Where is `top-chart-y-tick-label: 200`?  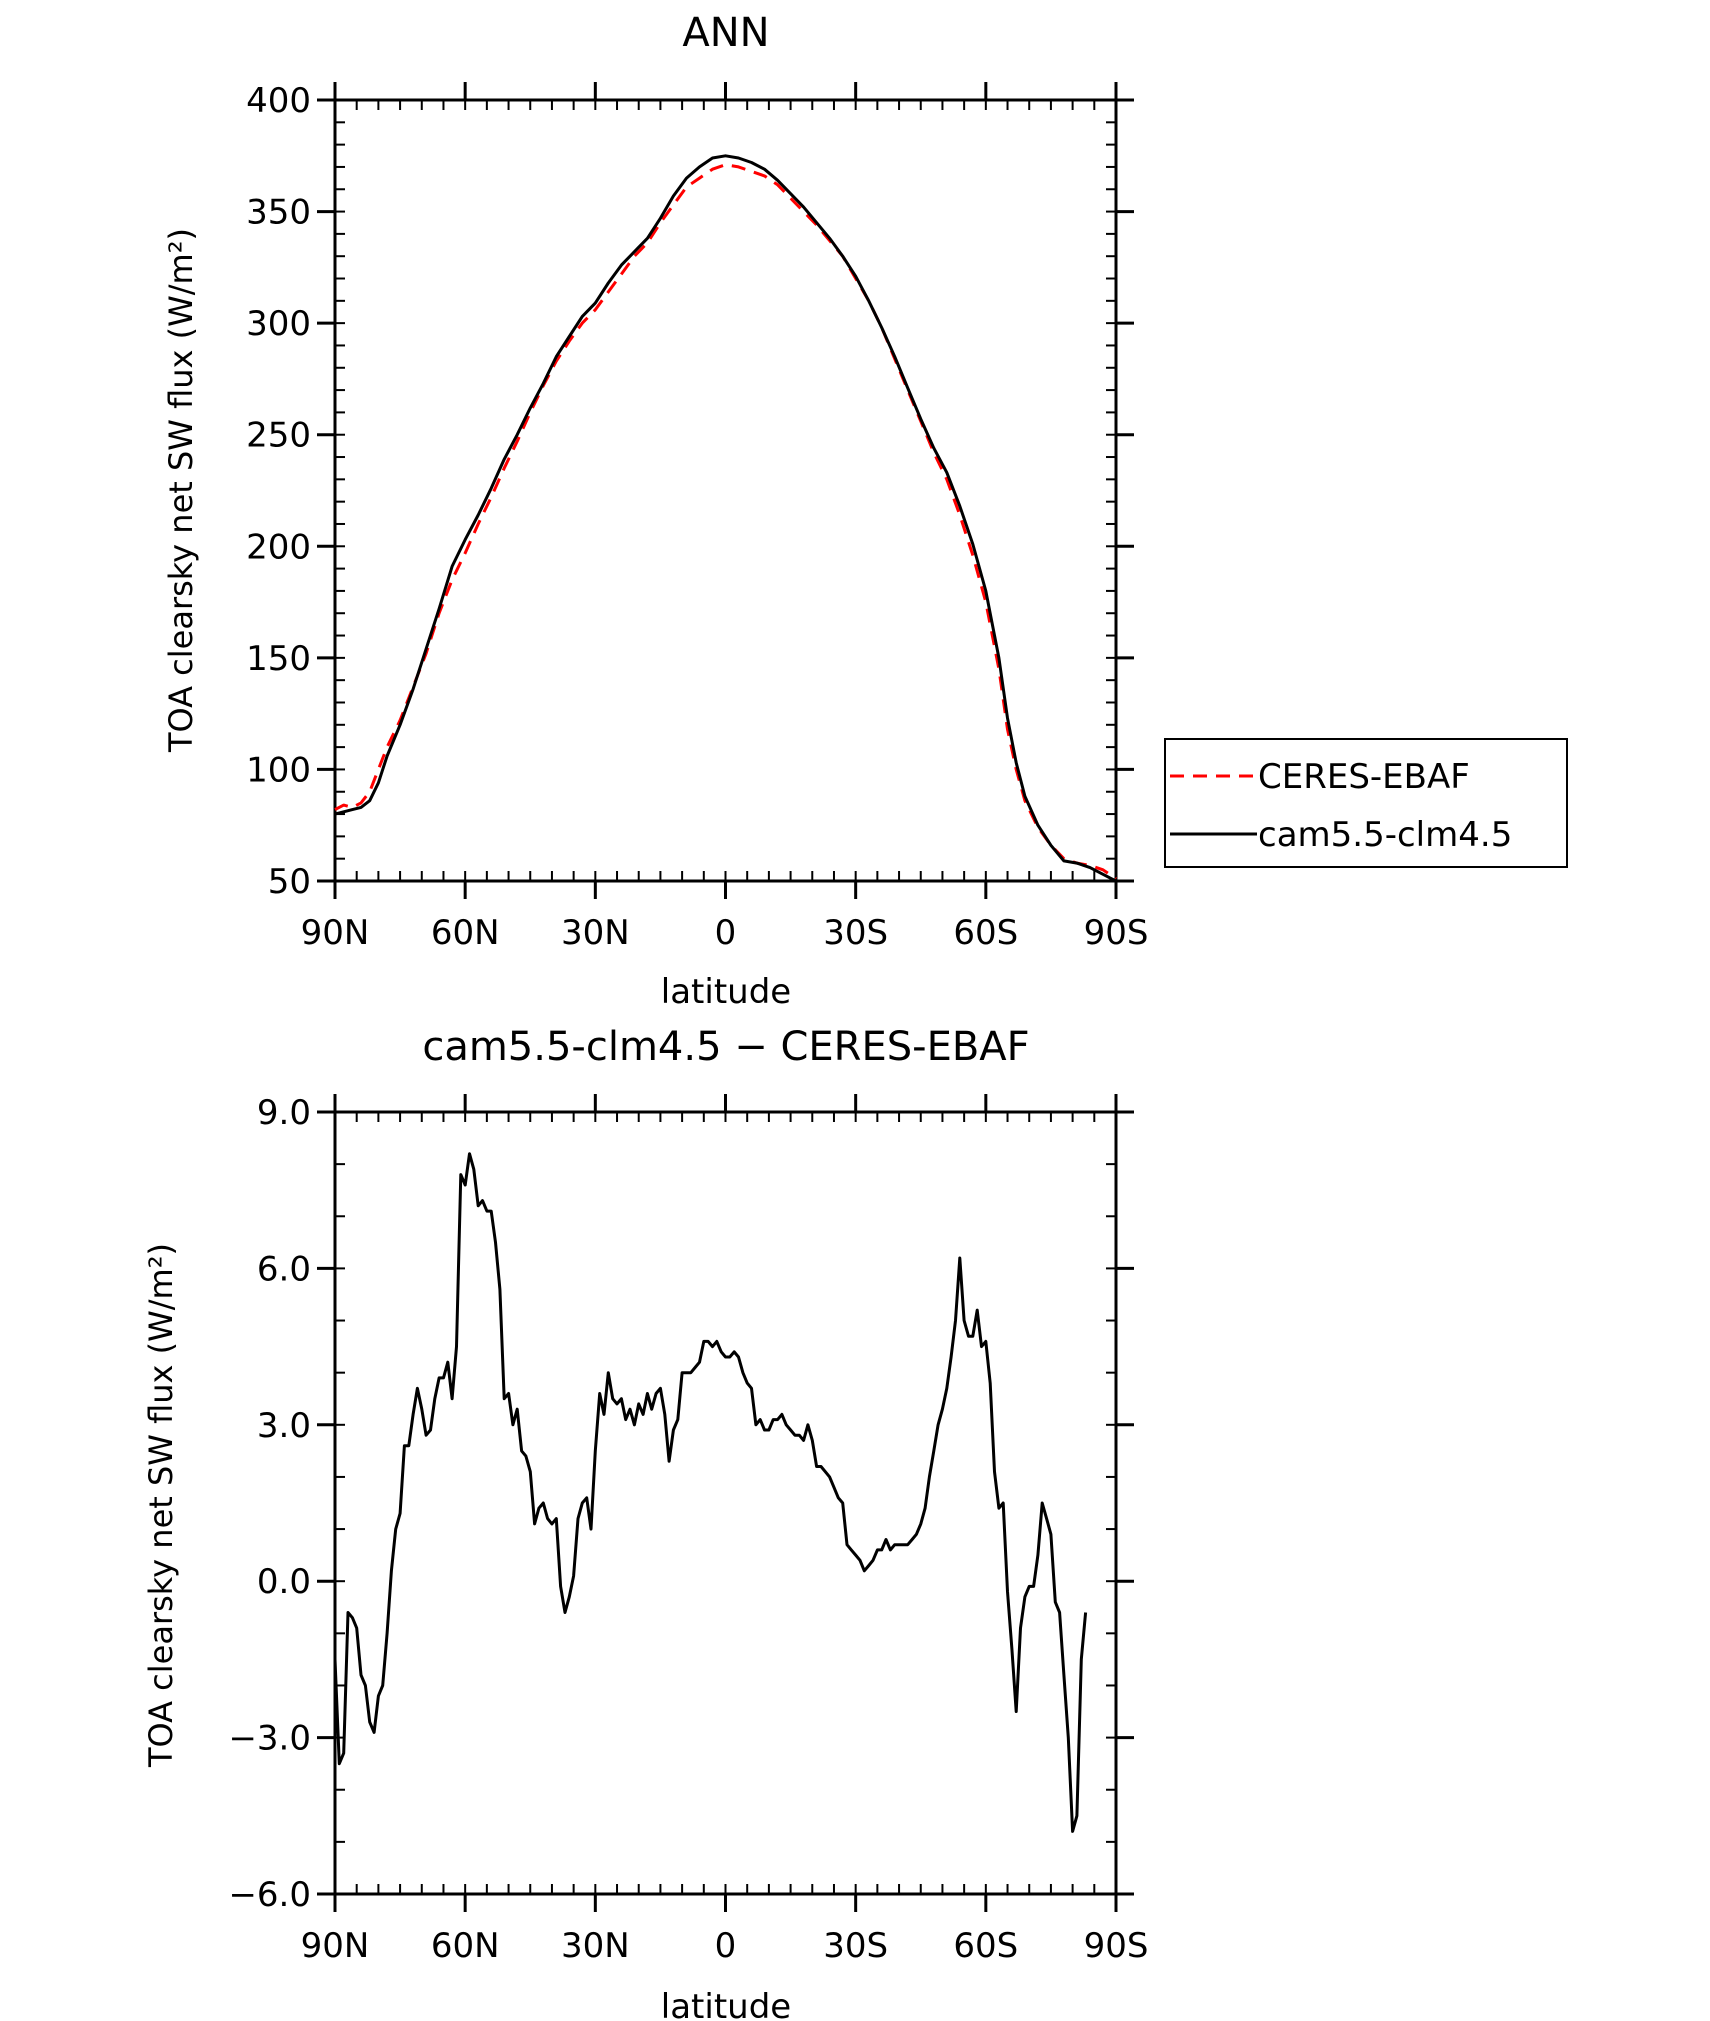
top-chart-y-tick-label: 200 is located at coordinates (278, 547).